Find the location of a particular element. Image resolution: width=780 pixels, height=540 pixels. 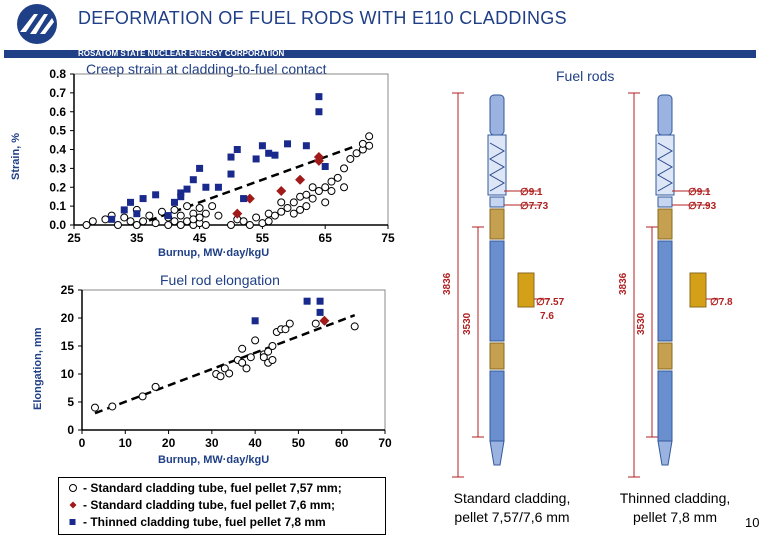

rod2-total-length-dimension is located at coordinates (634, 285).